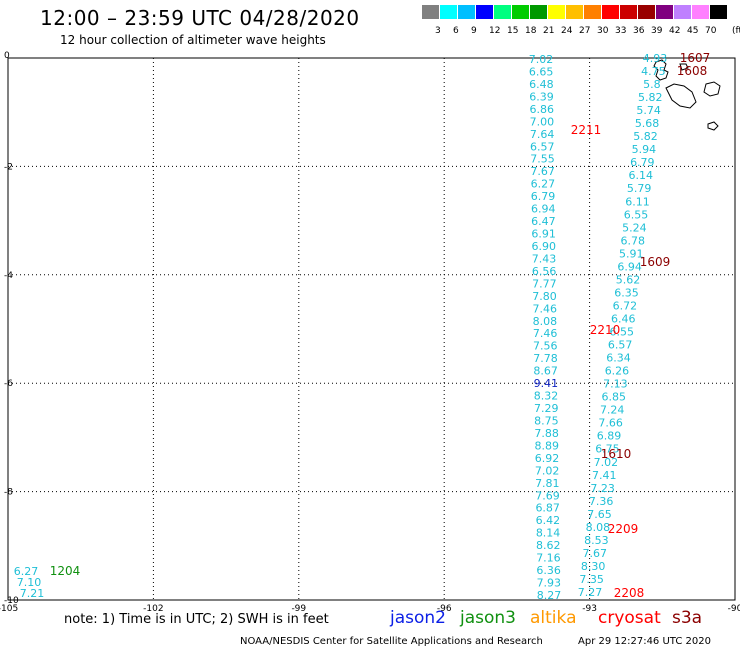  I want to click on swh-track-east-value: 5.62, so click(628, 279).